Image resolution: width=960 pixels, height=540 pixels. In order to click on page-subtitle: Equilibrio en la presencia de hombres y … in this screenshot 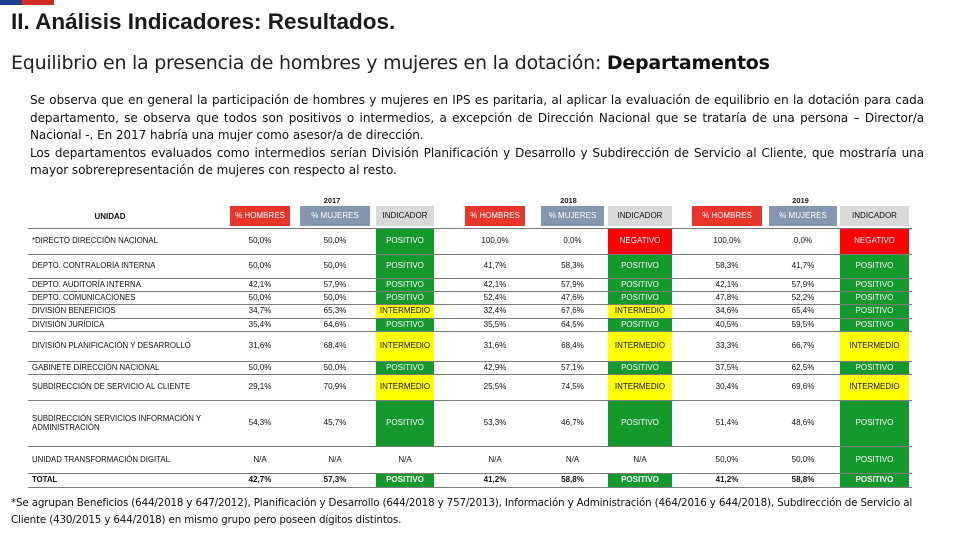, I will do `click(390, 63)`.